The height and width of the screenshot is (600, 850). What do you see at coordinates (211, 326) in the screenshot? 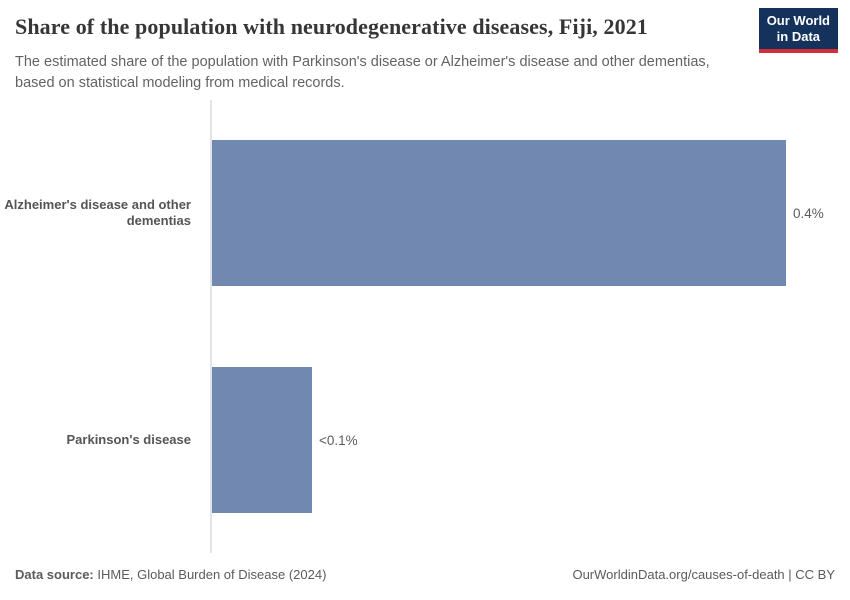
I see `y-axis-line` at bounding box center [211, 326].